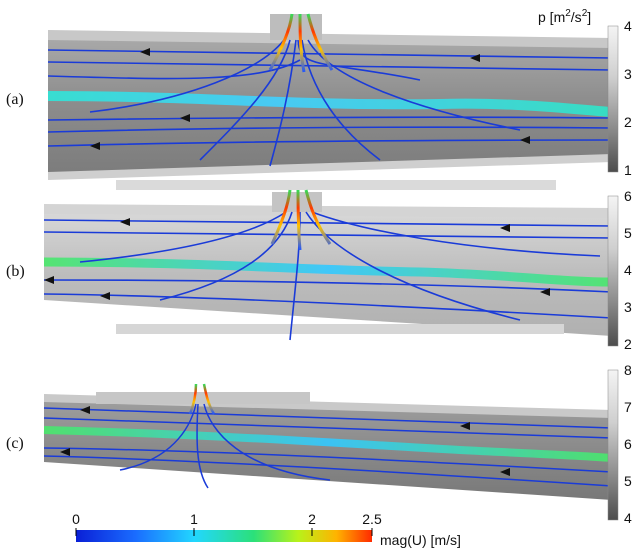 The width and height of the screenshot is (640, 554). What do you see at coordinates (15, 443) in the screenshot?
I see `panel-label: (c)` at bounding box center [15, 443].